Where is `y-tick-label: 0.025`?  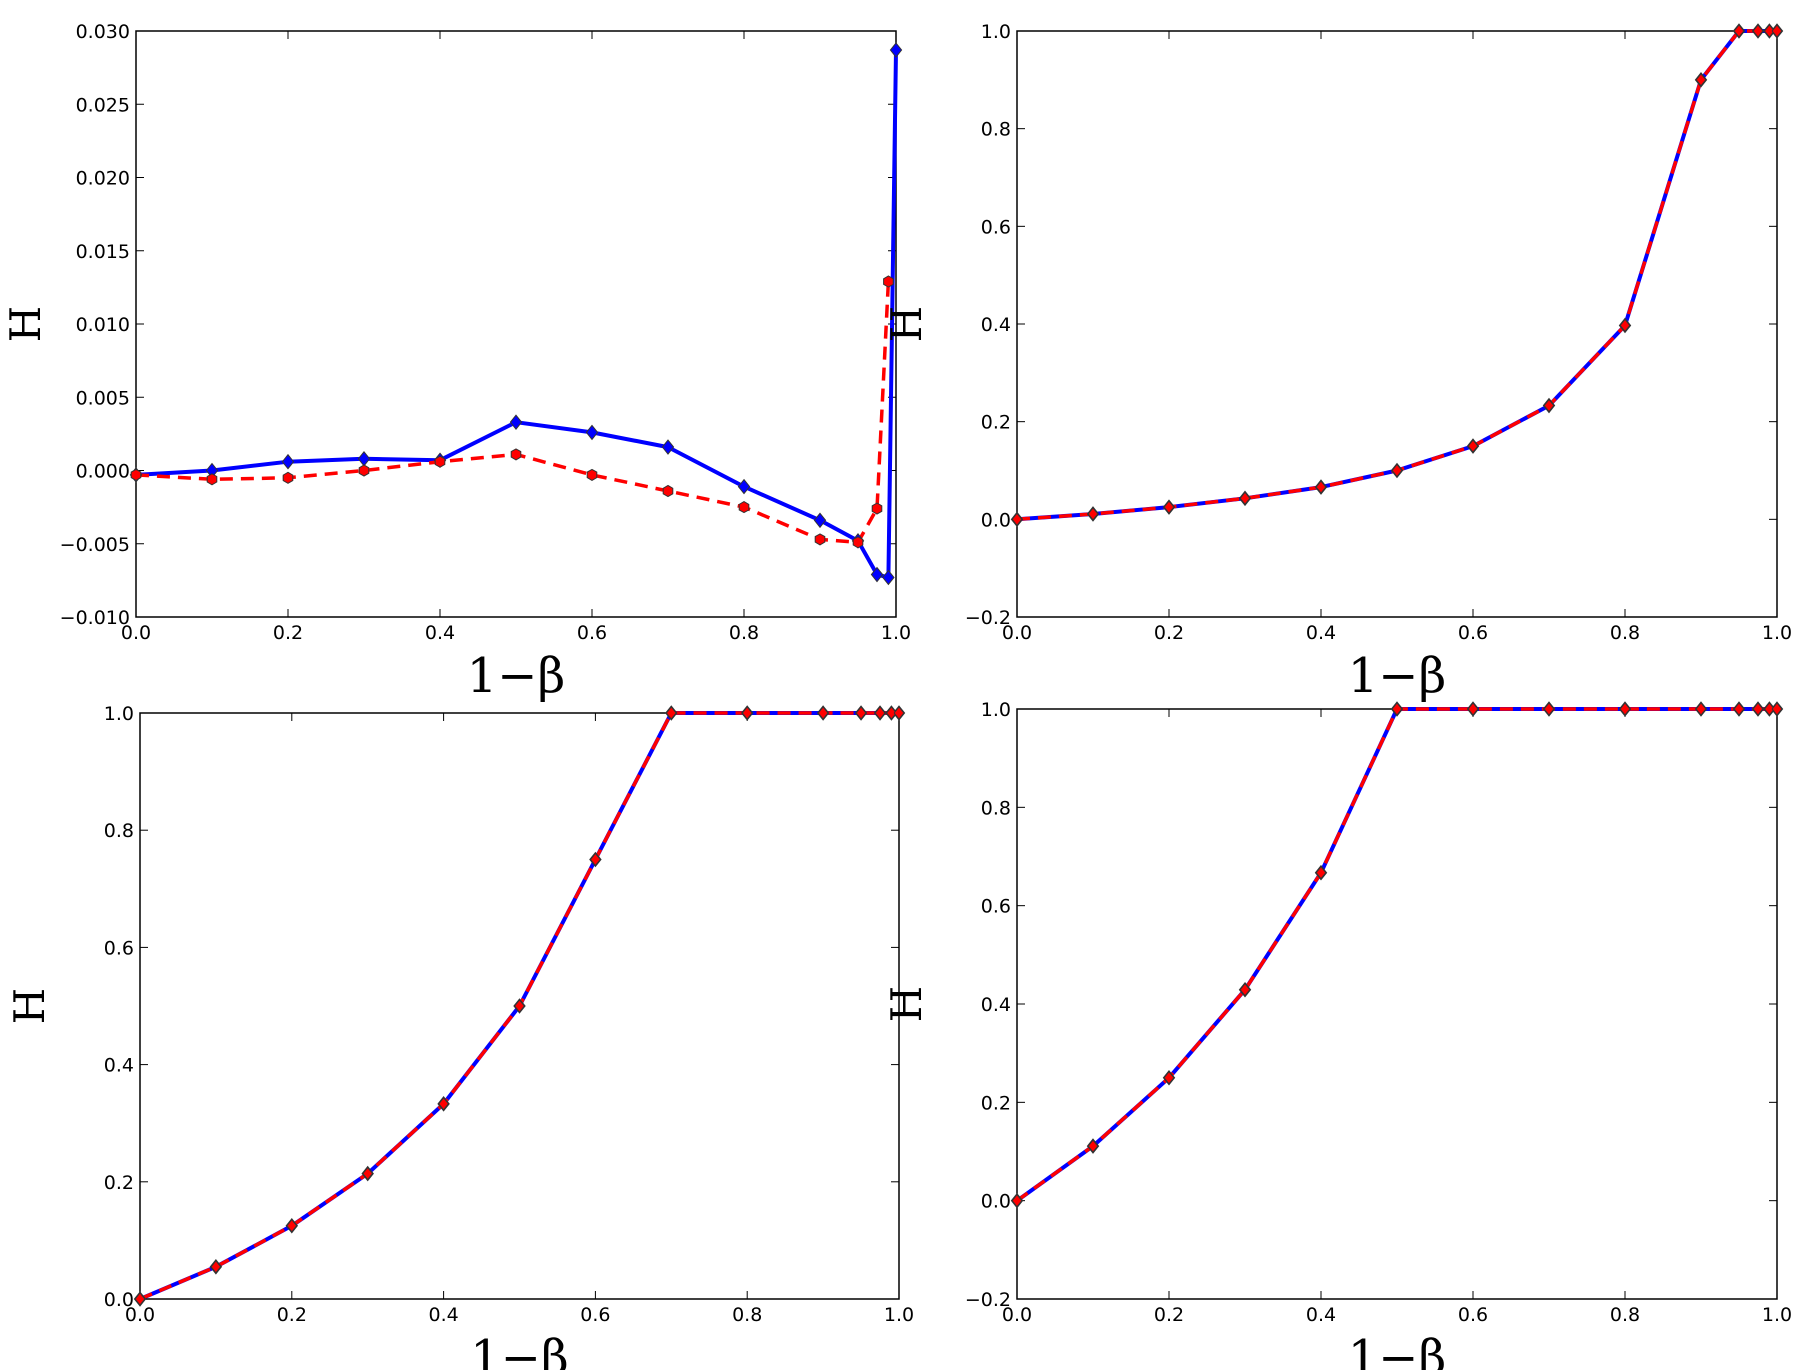
y-tick-label: 0.025 is located at coordinates (103, 105).